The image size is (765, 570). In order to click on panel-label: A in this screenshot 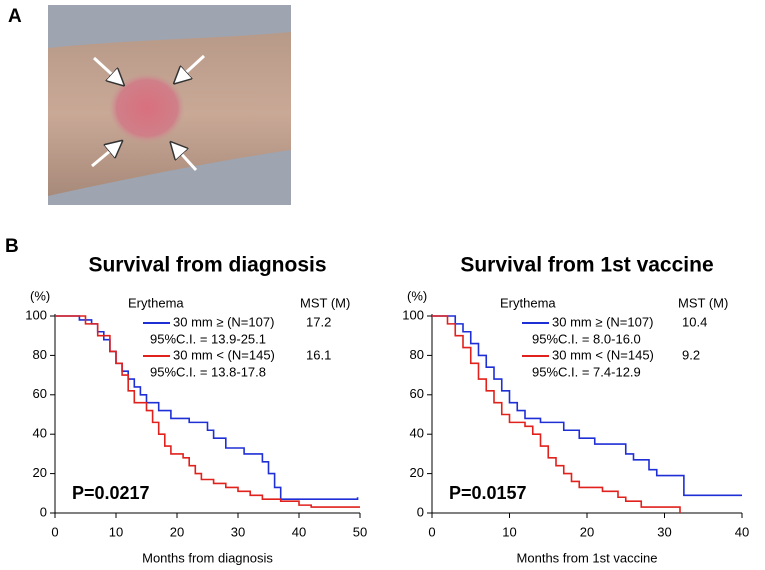, I will do `click(15, 16)`.